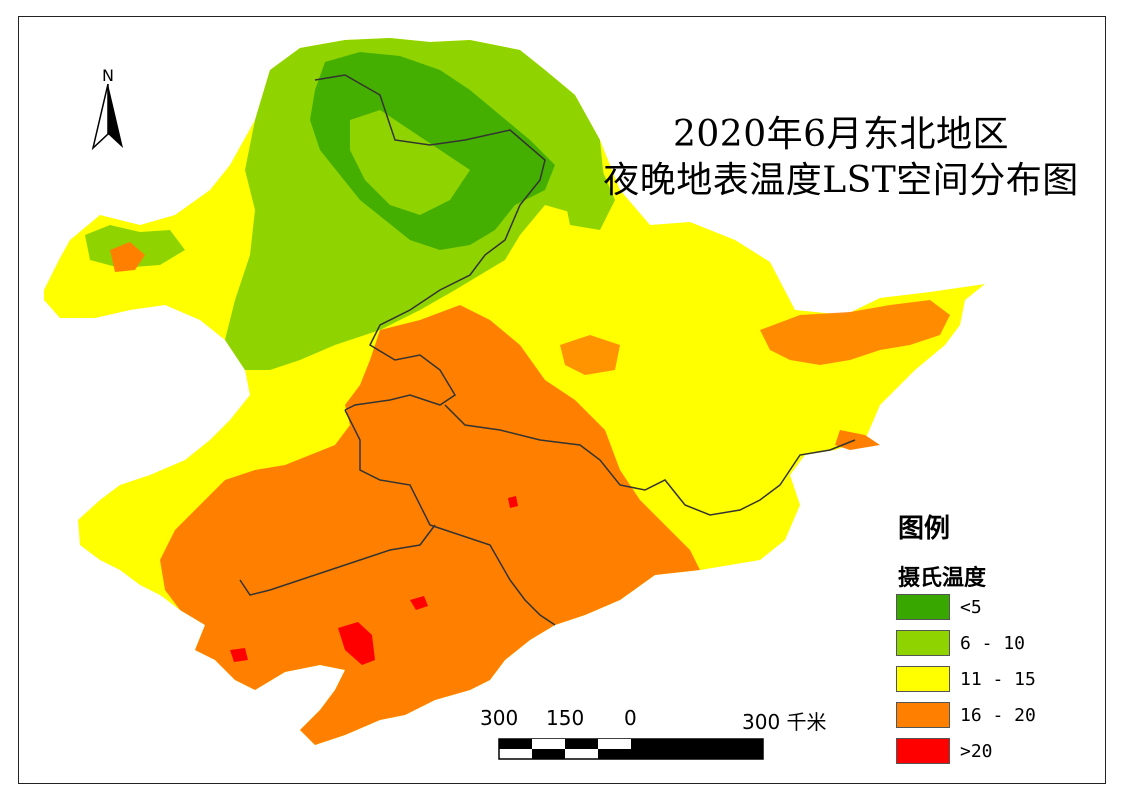  What do you see at coordinates (127, 257) in the screenshot?
I see `map-zone-warm-nw` at bounding box center [127, 257].